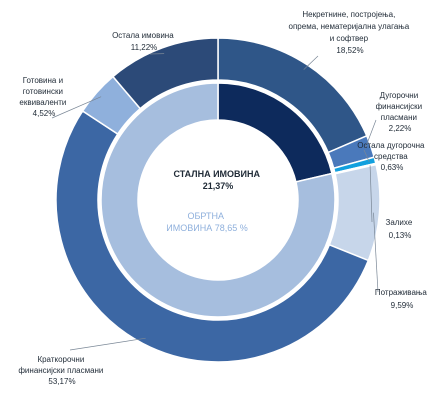 The height and width of the screenshot is (401, 445). Describe the element at coordinates (400, 112) in the screenshot. I see `label-long-term-investments: Дугорочни финансијски пласмани 2,22%` at that location.